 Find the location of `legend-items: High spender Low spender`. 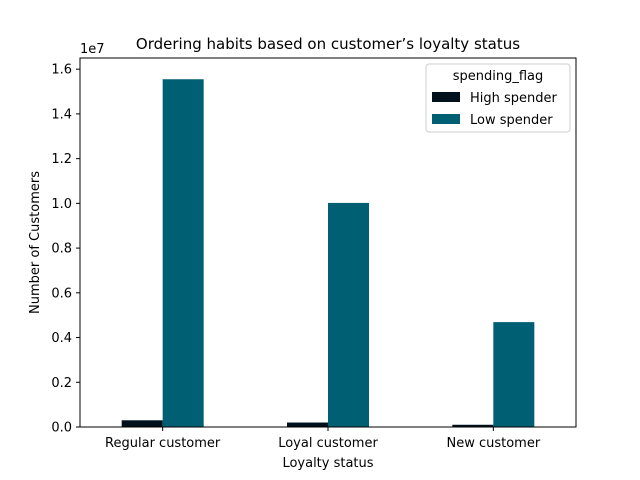

legend-items: High spender Low spender is located at coordinates (495, 109).